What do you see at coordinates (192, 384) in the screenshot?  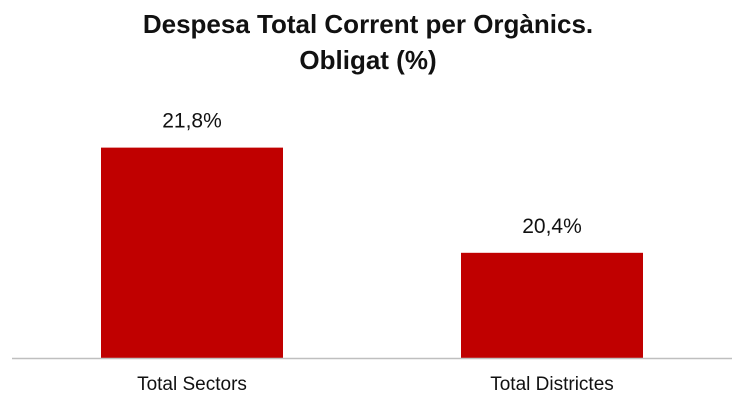 I see `x-tick-label-0: Total Sectors` at bounding box center [192, 384].